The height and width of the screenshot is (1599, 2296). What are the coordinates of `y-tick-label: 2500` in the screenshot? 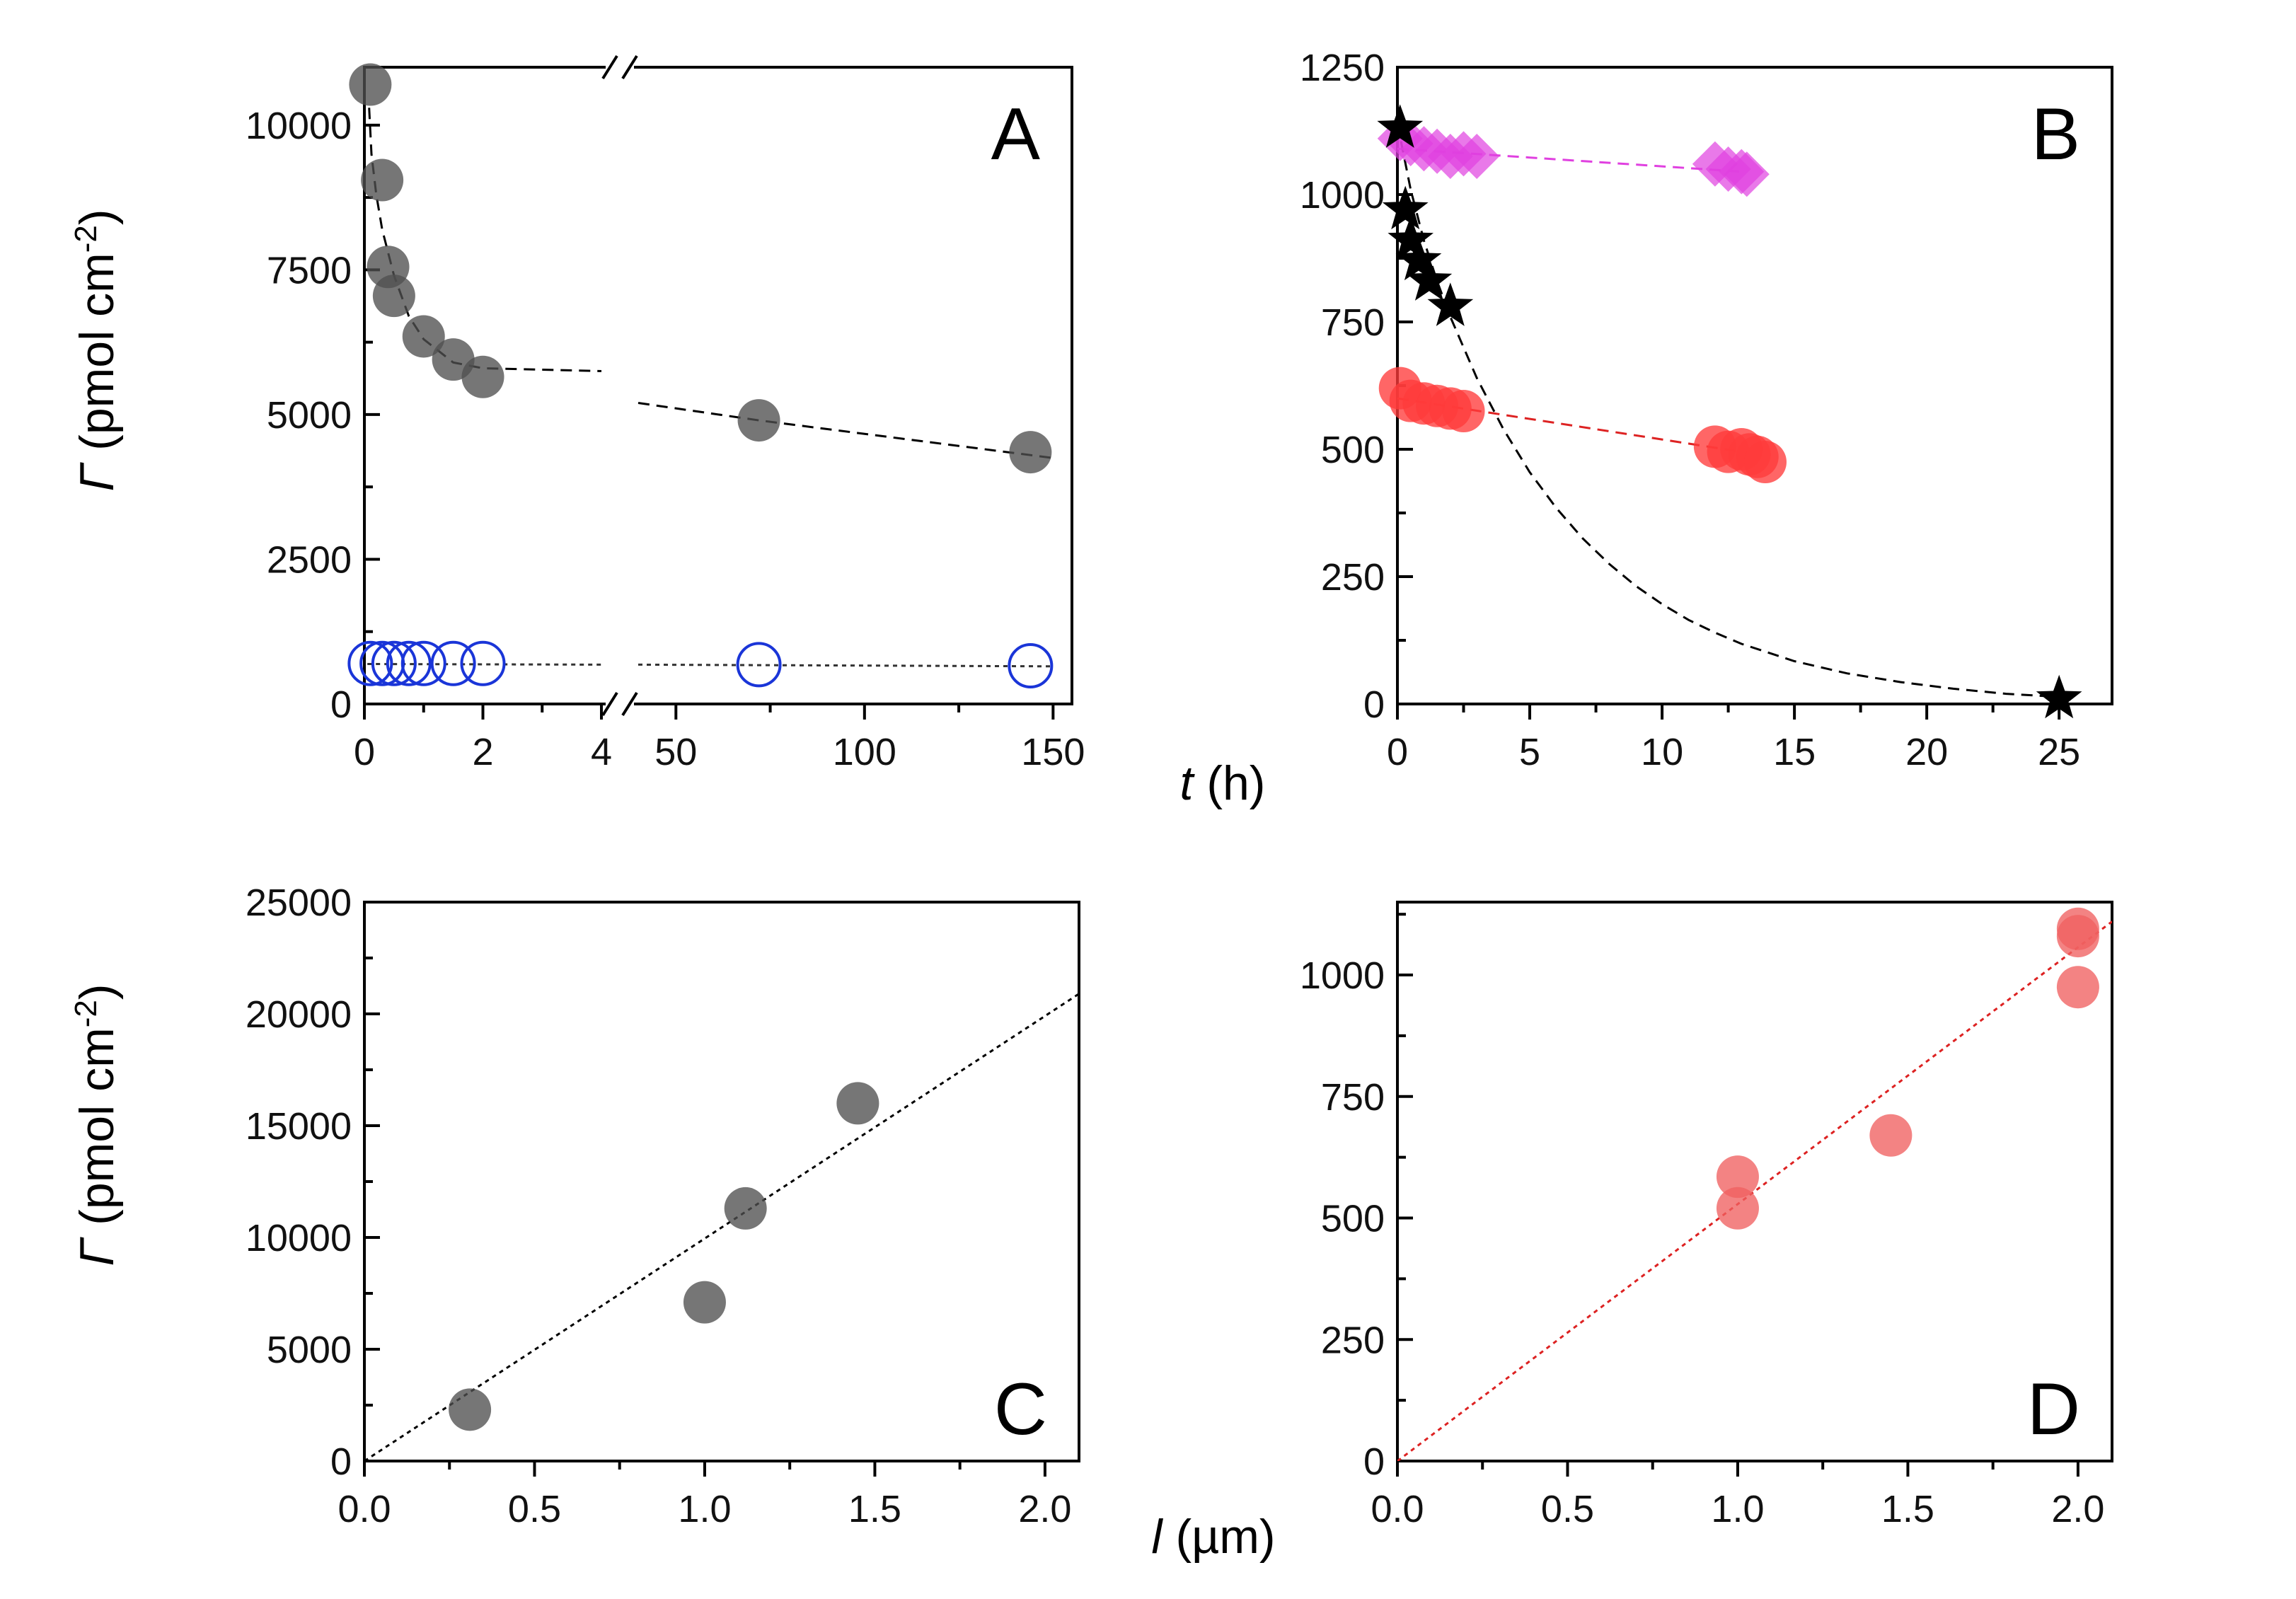 It's located at (309, 559).